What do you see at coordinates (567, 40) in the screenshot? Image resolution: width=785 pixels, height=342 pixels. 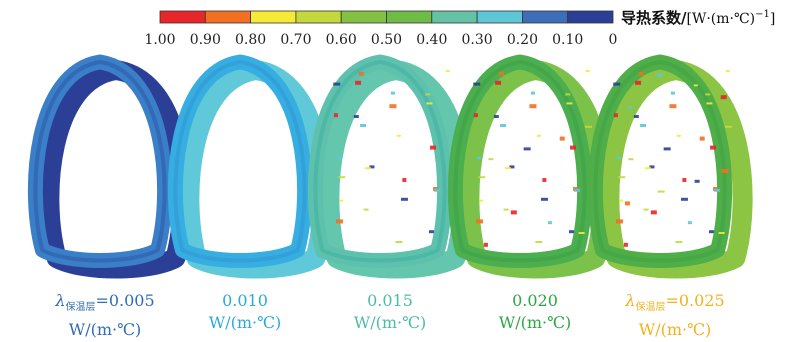 I see `legend-tick-label: 0.10` at bounding box center [567, 40].